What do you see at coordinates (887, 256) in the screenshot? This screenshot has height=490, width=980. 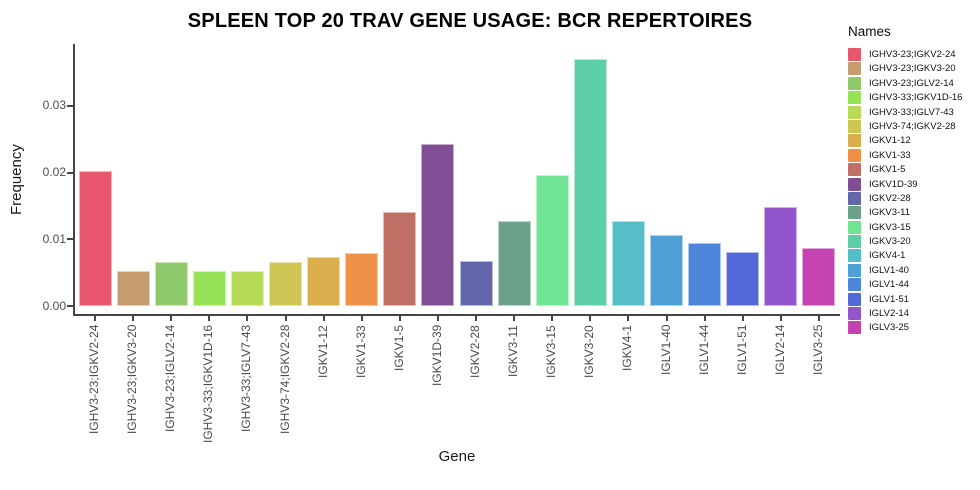 I see `legend-label: IGKV4-1` at bounding box center [887, 256].